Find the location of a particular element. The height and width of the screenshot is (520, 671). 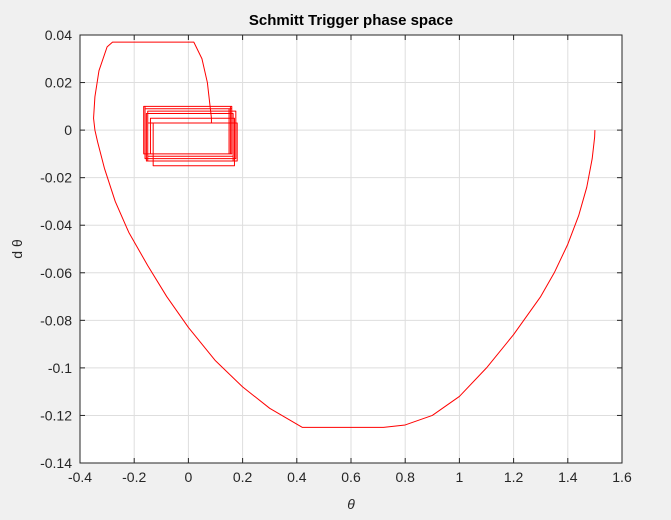

y-tick-label: -0.06 is located at coordinates (56, 273).